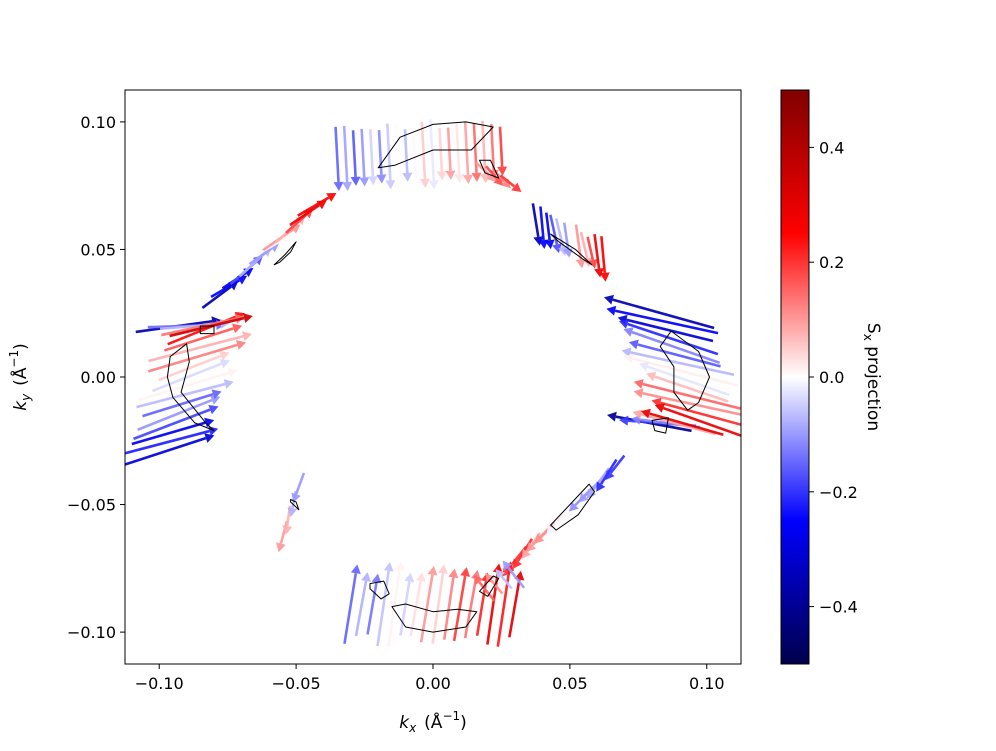 Image resolution: width=996 pixels, height=751 pixels. What do you see at coordinates (433, 683) in the screenshot?
I see `x-tick-label: 0.00` at bounding box center [433, 683].